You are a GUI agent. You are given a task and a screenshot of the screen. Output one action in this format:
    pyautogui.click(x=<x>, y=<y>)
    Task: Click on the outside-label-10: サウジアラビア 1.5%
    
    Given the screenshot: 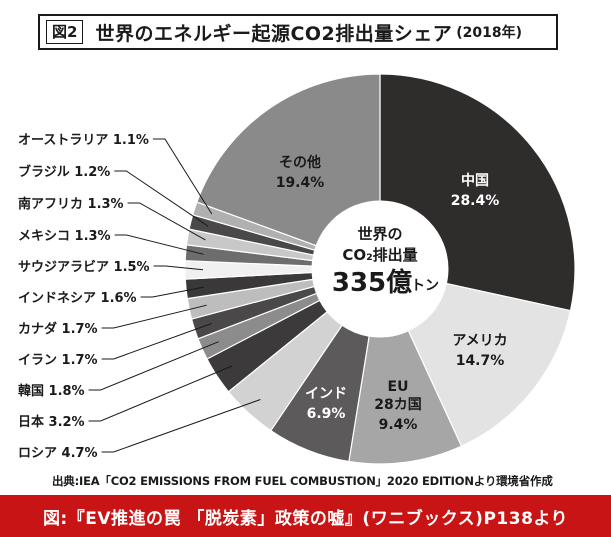 What is the action you would take?
    pyautogui.click(x=84, y=267)
    